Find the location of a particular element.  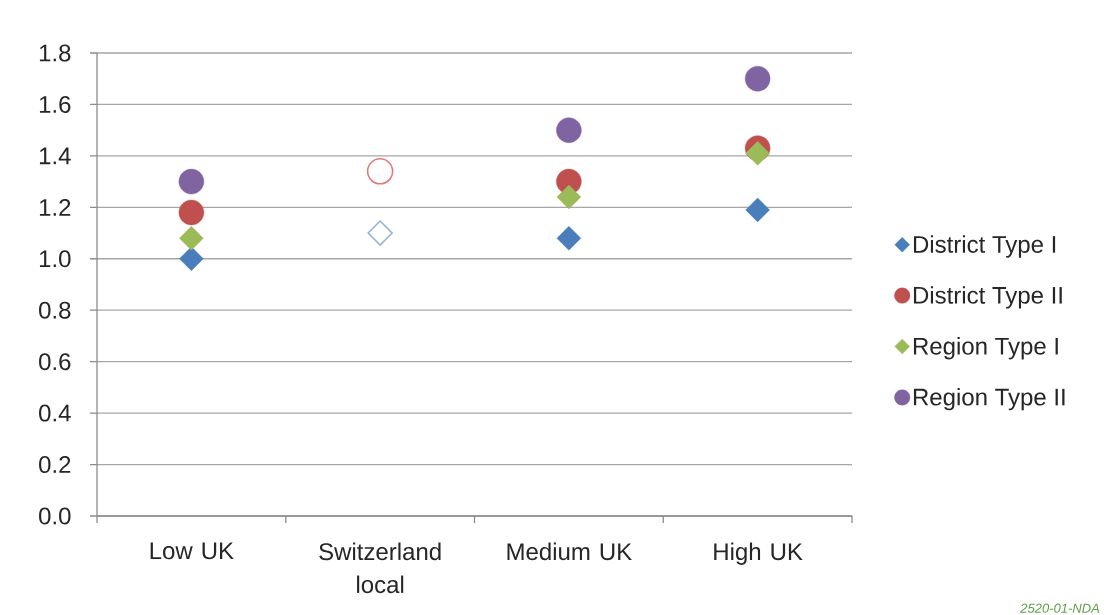

y-tick-label: 0.6 is located at coordinates (55, 362).